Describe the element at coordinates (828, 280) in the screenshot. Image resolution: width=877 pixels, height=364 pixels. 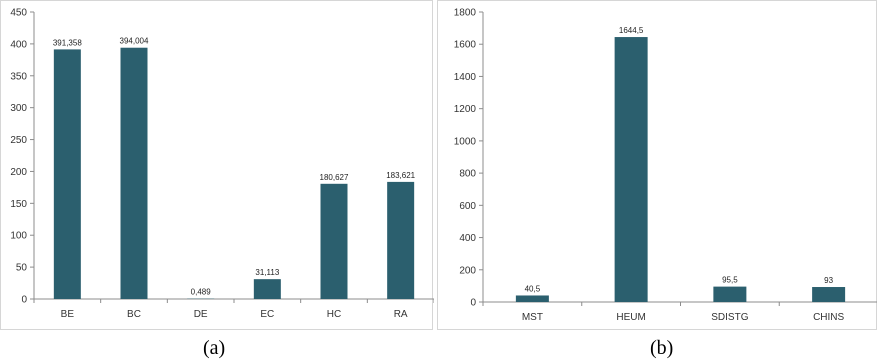
I see `chart-b-data-label: 93` at that location.